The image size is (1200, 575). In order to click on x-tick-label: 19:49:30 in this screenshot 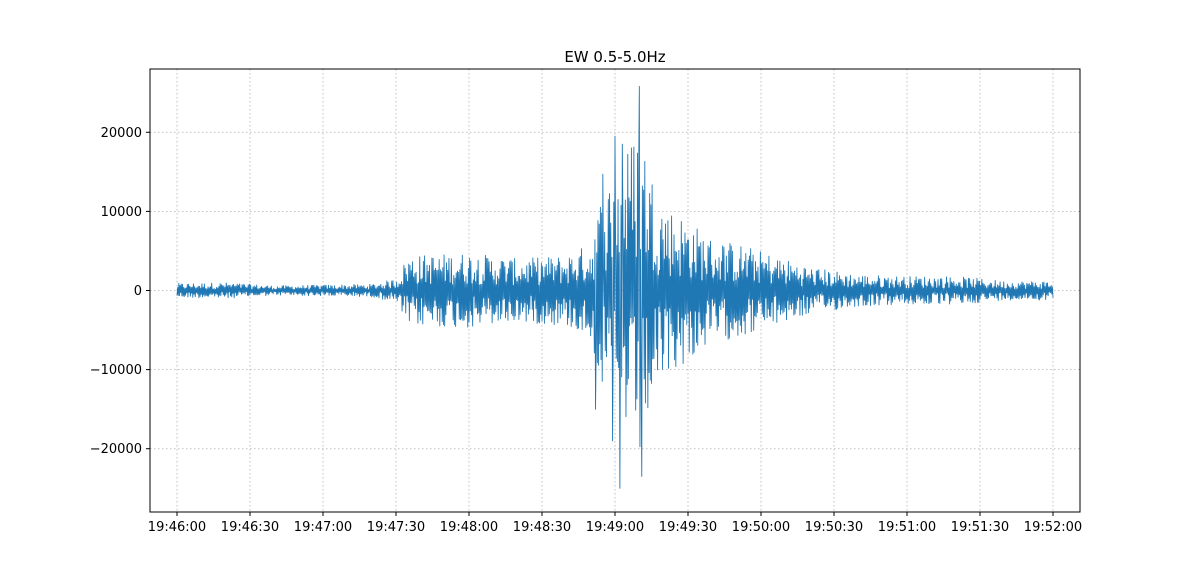, I will do `click(688, 527)`.